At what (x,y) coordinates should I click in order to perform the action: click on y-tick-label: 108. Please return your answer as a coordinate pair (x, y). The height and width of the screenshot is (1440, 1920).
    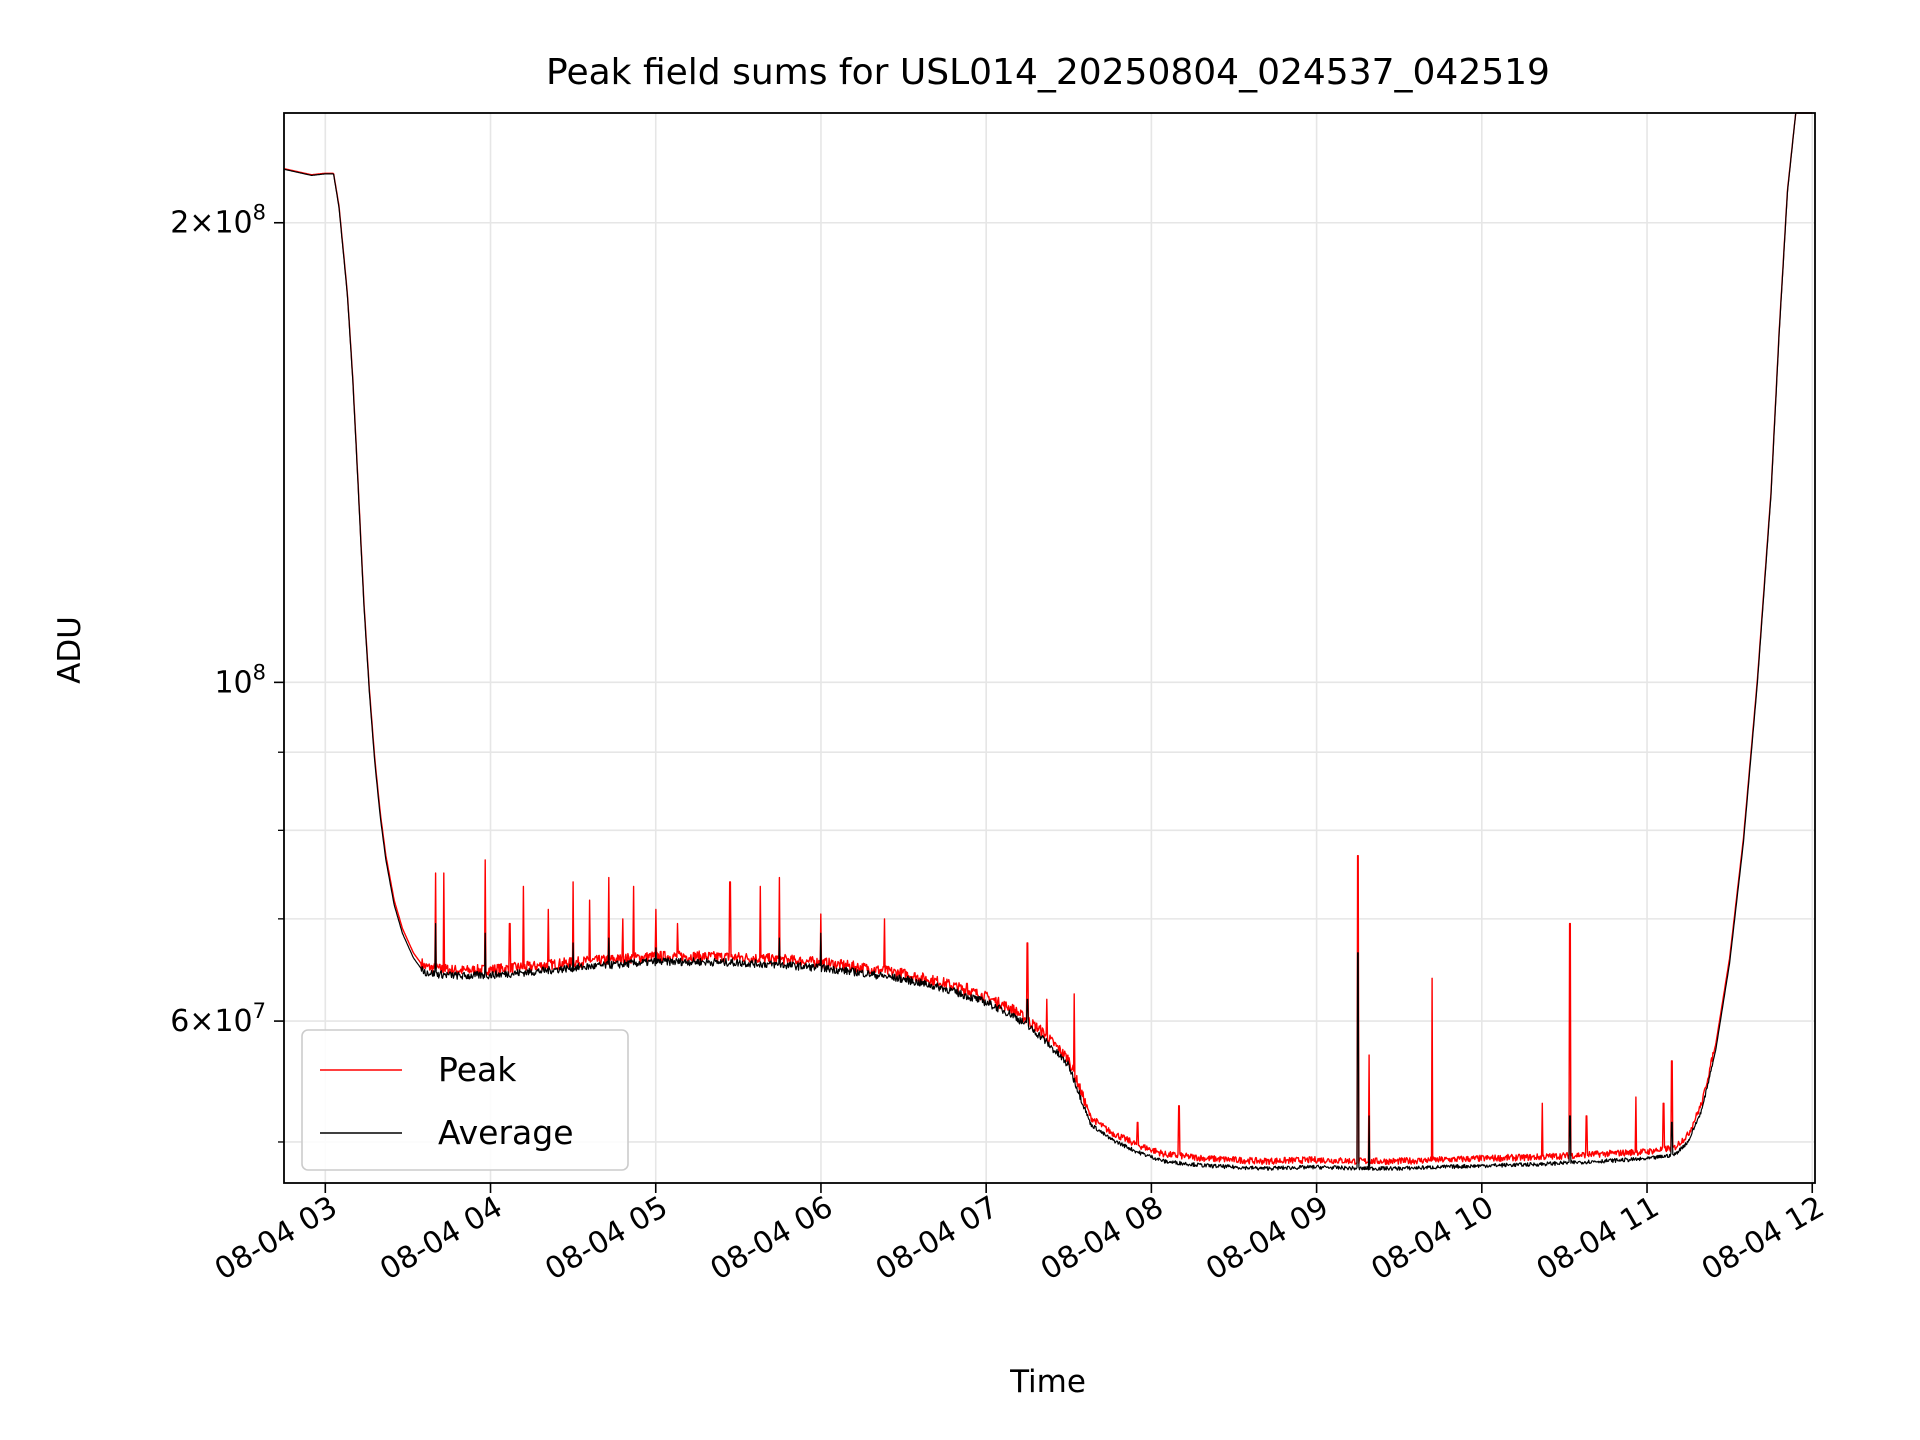
    Looking at the image, I should click on (240, 680).